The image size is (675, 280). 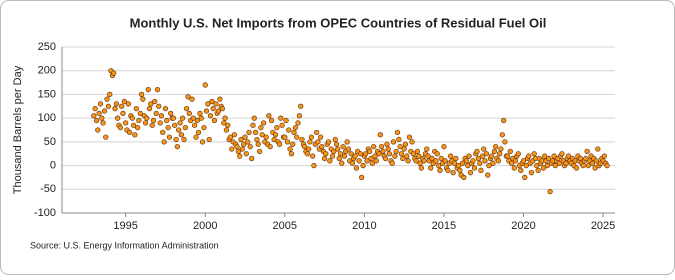 I want to click on y-tick-label: 0, so click(x=53, y=165).